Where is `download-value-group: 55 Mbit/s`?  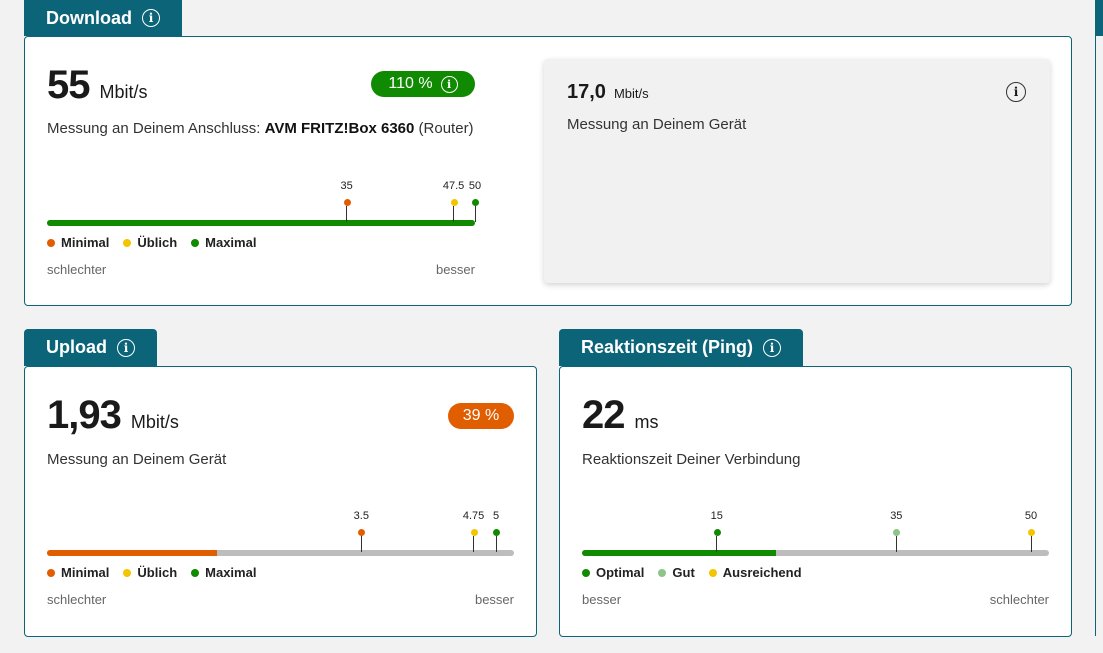 download-value-group: 55 Mbit/s is located at coordinates (97, 85).